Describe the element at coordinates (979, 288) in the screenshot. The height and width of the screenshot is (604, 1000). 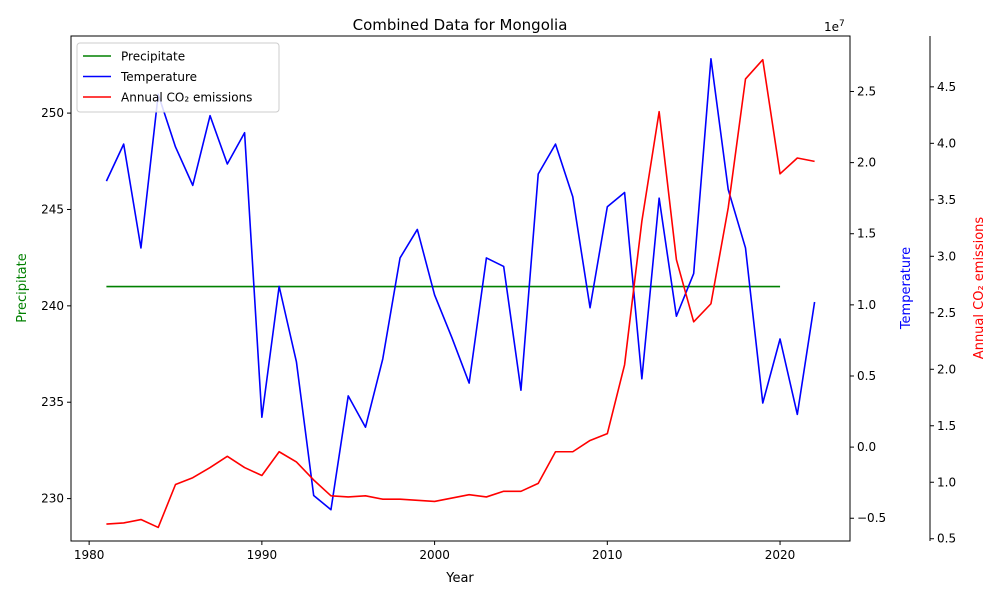
I see `right2-axis-label: Annual CO₂ emissions` at that location.